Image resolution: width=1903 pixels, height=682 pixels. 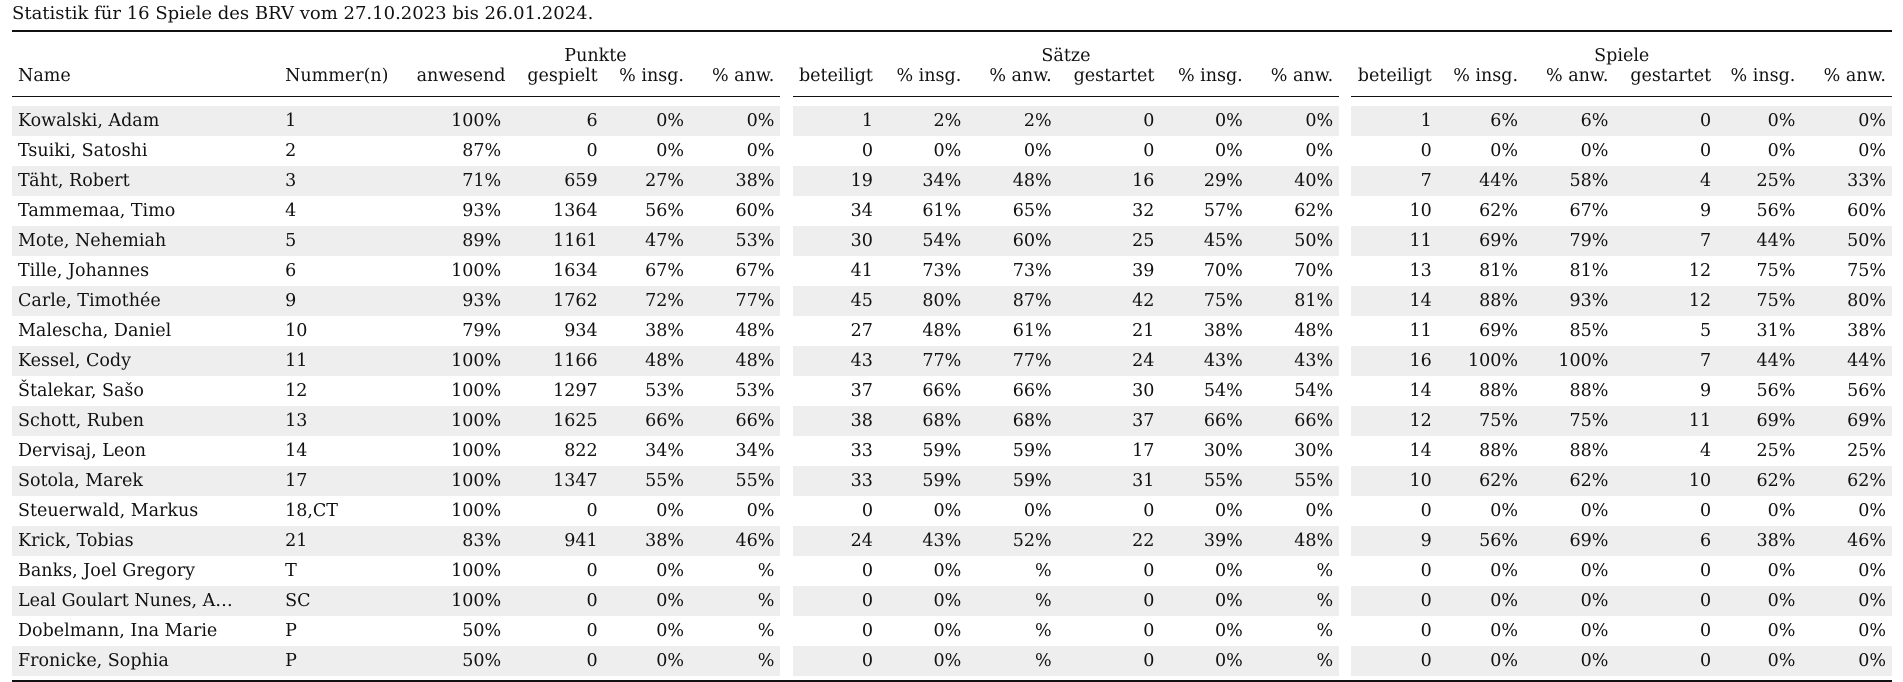 I want to click on cell-spiele-gestartet-anw: 25%, so click(x=1846, y=451).